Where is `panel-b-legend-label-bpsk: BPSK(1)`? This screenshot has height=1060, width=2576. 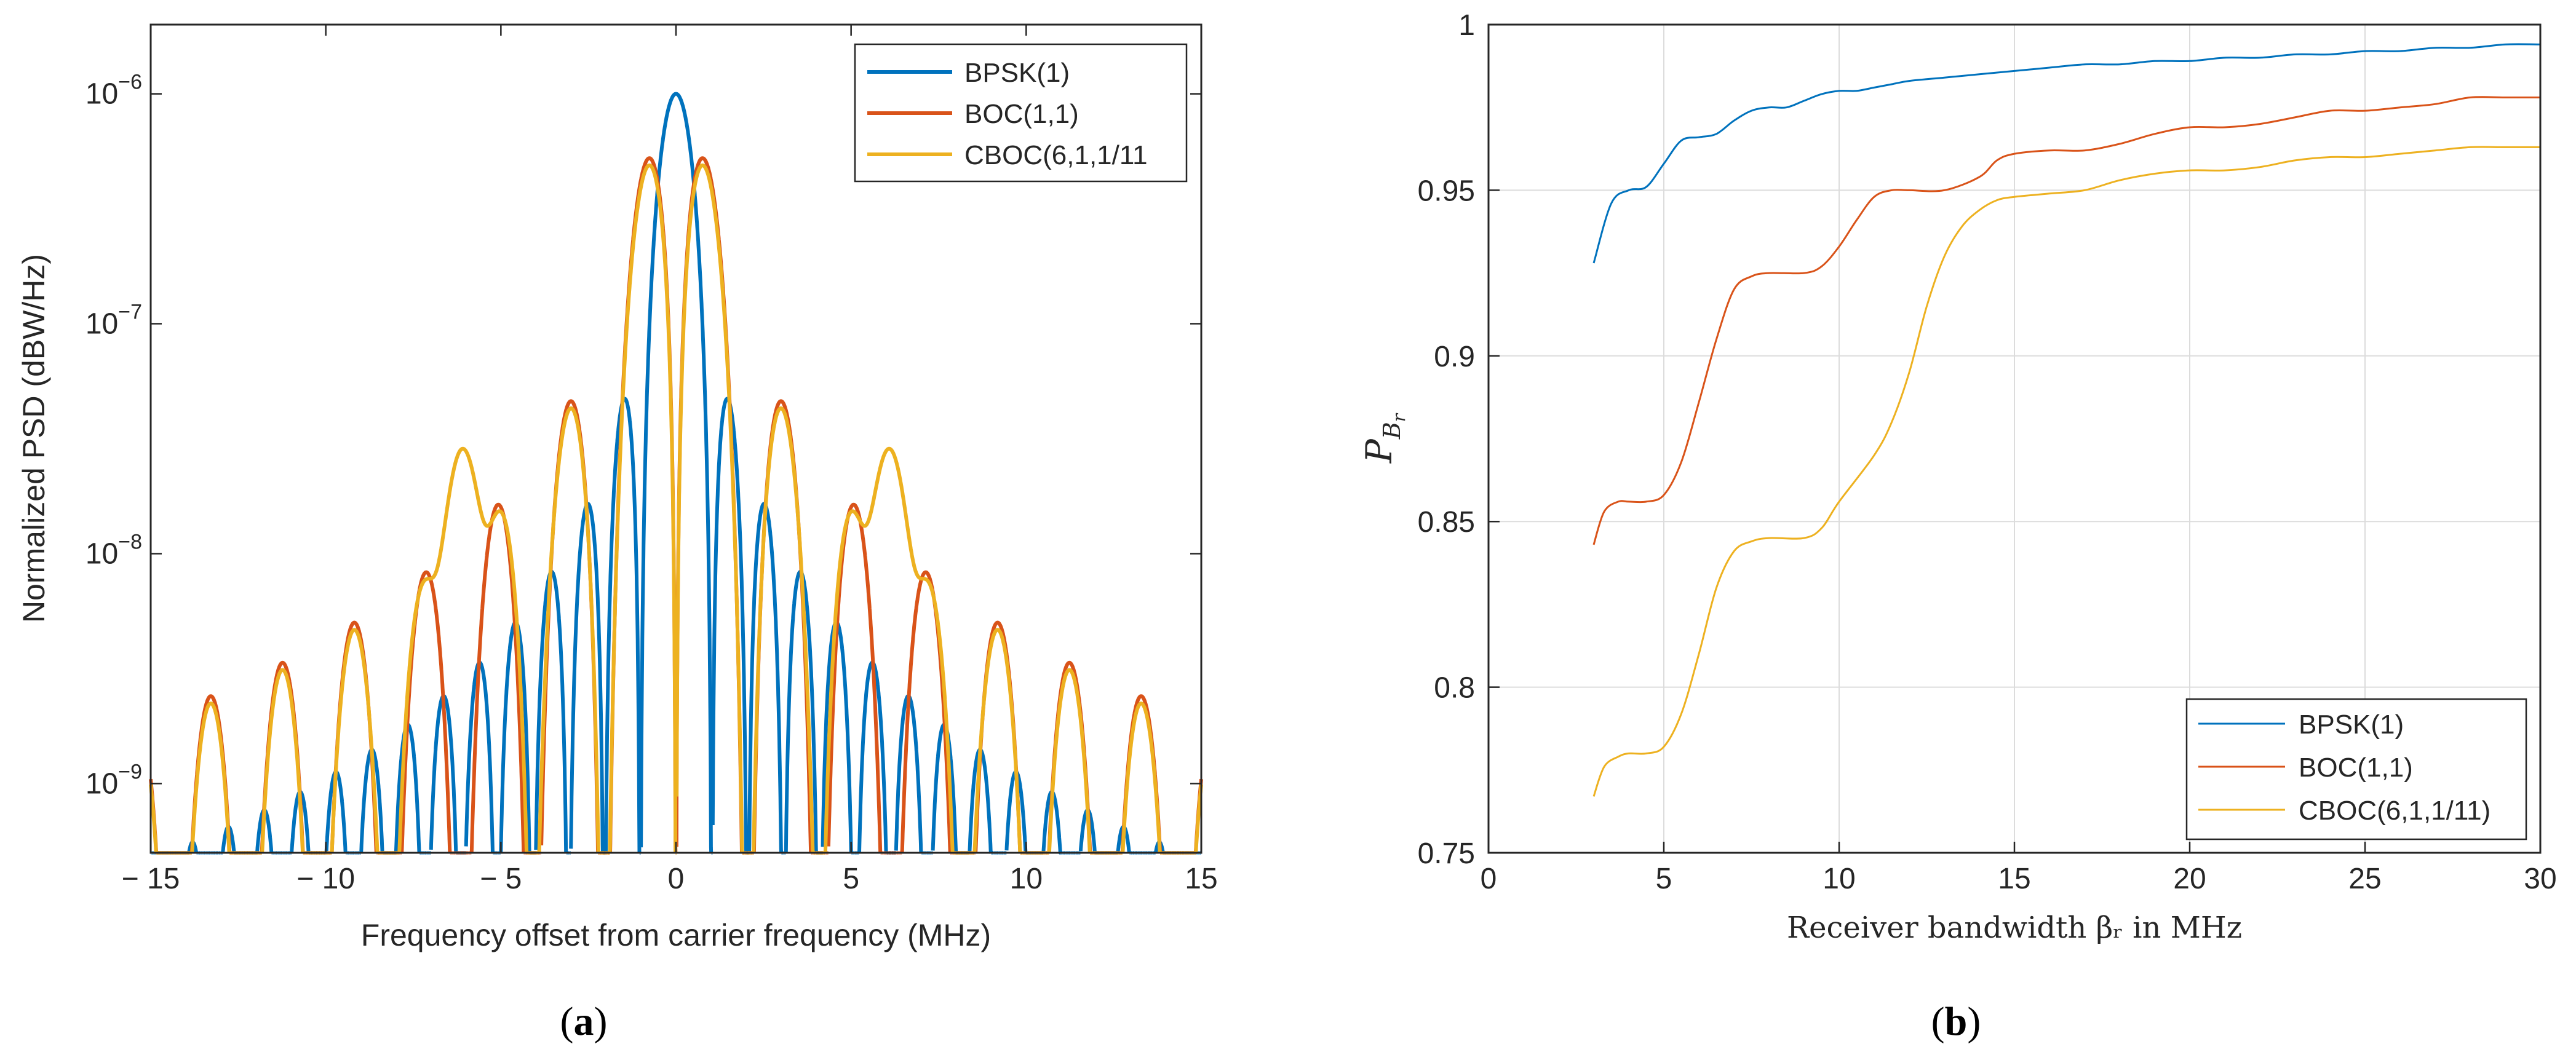 panel-b-legend-label-bpsk: BPSK(1) is located at coordinates (2351, 725).